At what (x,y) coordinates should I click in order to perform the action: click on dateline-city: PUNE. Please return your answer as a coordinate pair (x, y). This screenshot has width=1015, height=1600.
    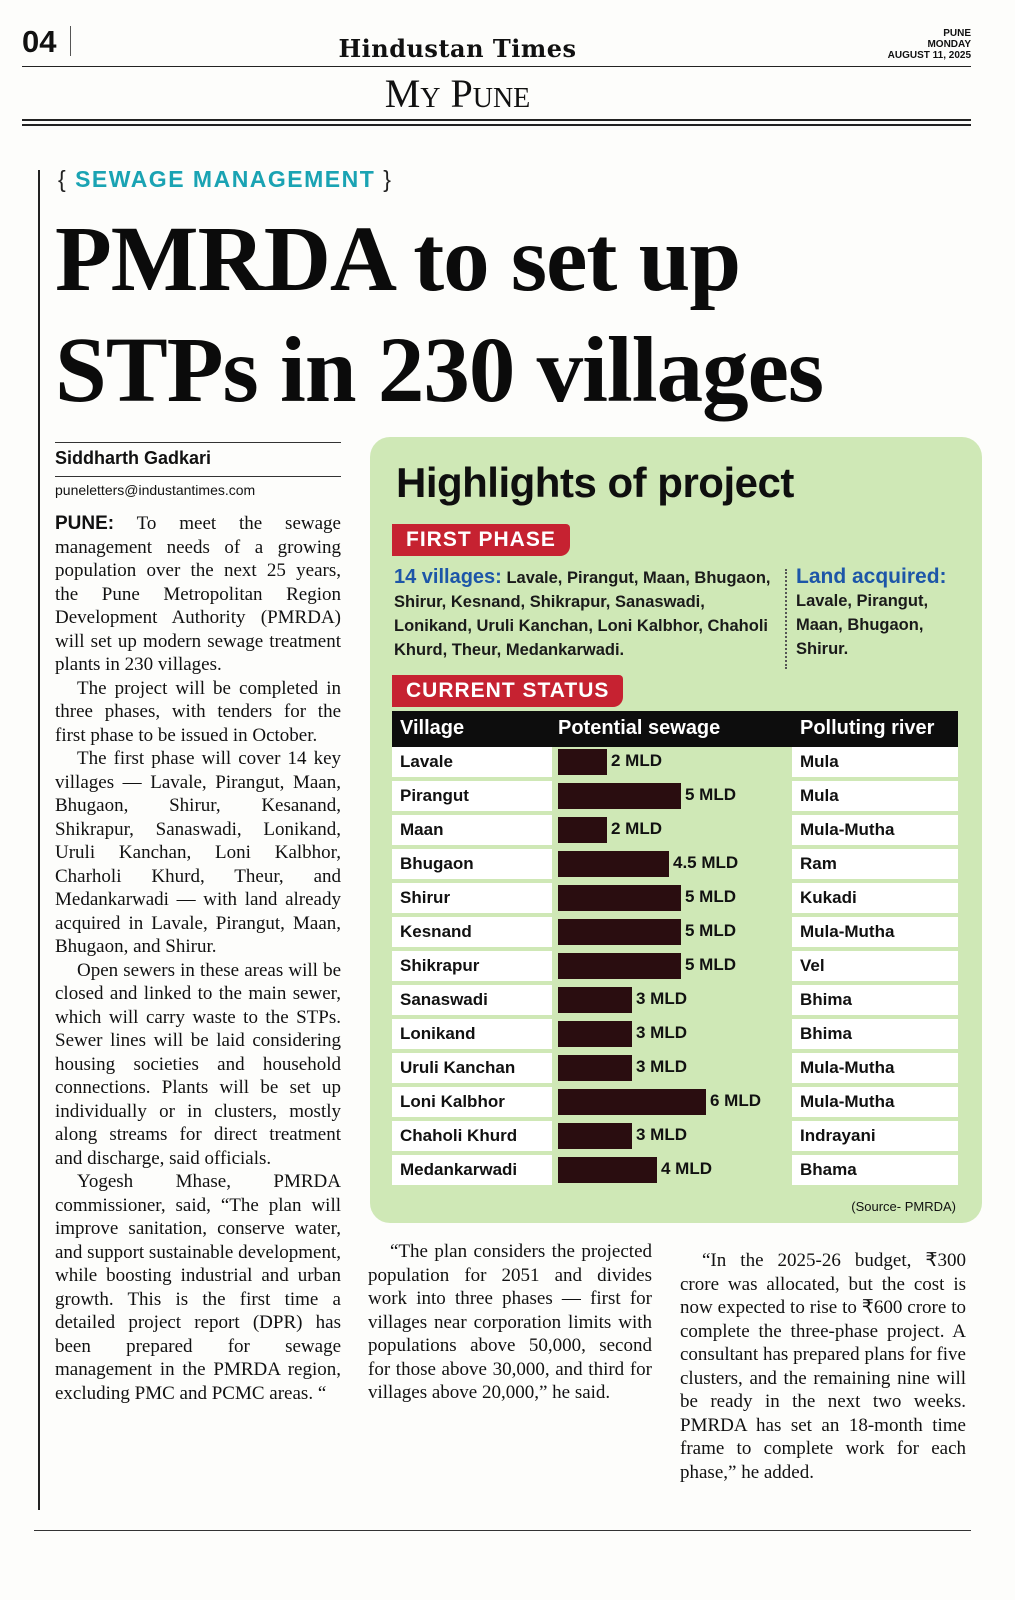
    Looking at the image, I should click on (957, 33).